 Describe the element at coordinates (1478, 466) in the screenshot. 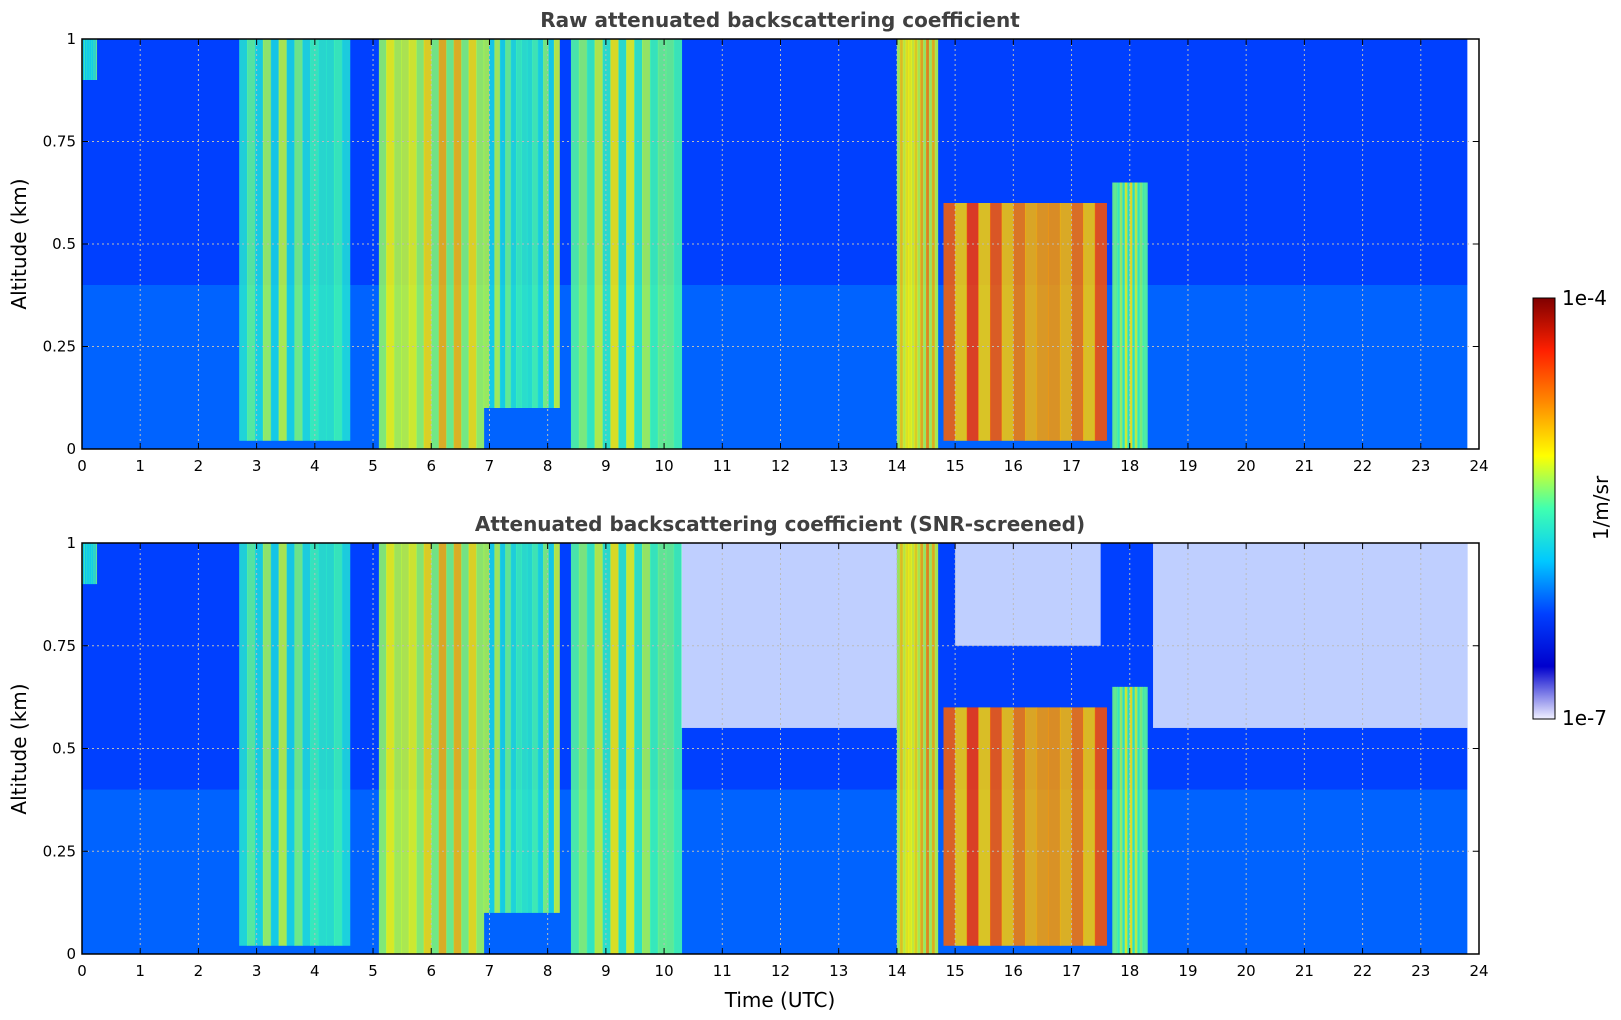

I see `x-tick-label: 24` at that location.